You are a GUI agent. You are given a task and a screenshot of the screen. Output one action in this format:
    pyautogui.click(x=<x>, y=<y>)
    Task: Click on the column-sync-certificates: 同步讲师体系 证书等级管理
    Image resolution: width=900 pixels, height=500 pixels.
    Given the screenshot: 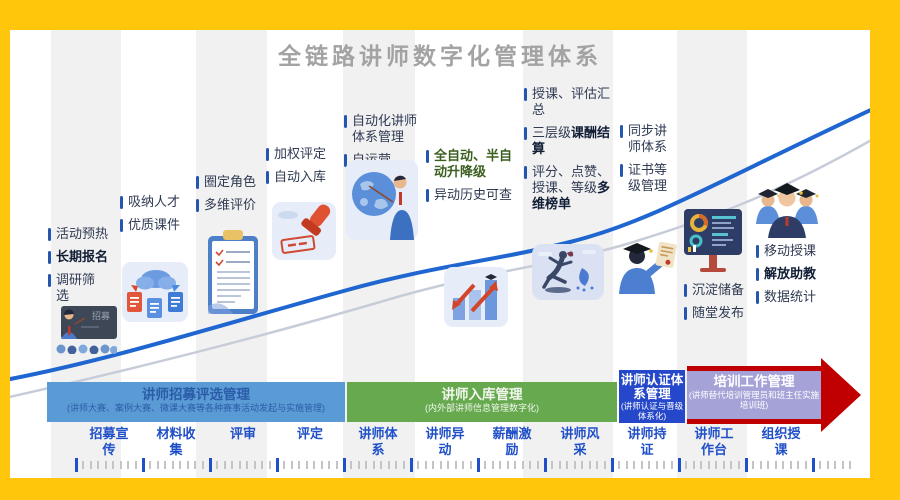 What is the action you would take?
    pyautogui.click(x=647, y=162)
    